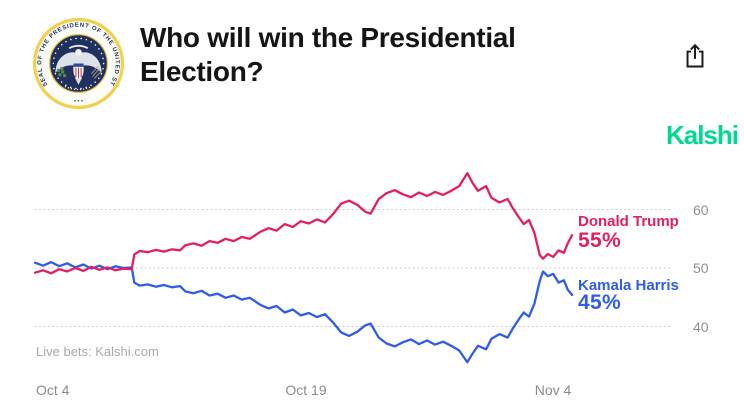 Image resolution: width=744 pixels, height=406 pixels. What do you see at coordinates (701, 326) in the screenshot?
I see `ytick-40: 40` at bounding box center [701, 326].